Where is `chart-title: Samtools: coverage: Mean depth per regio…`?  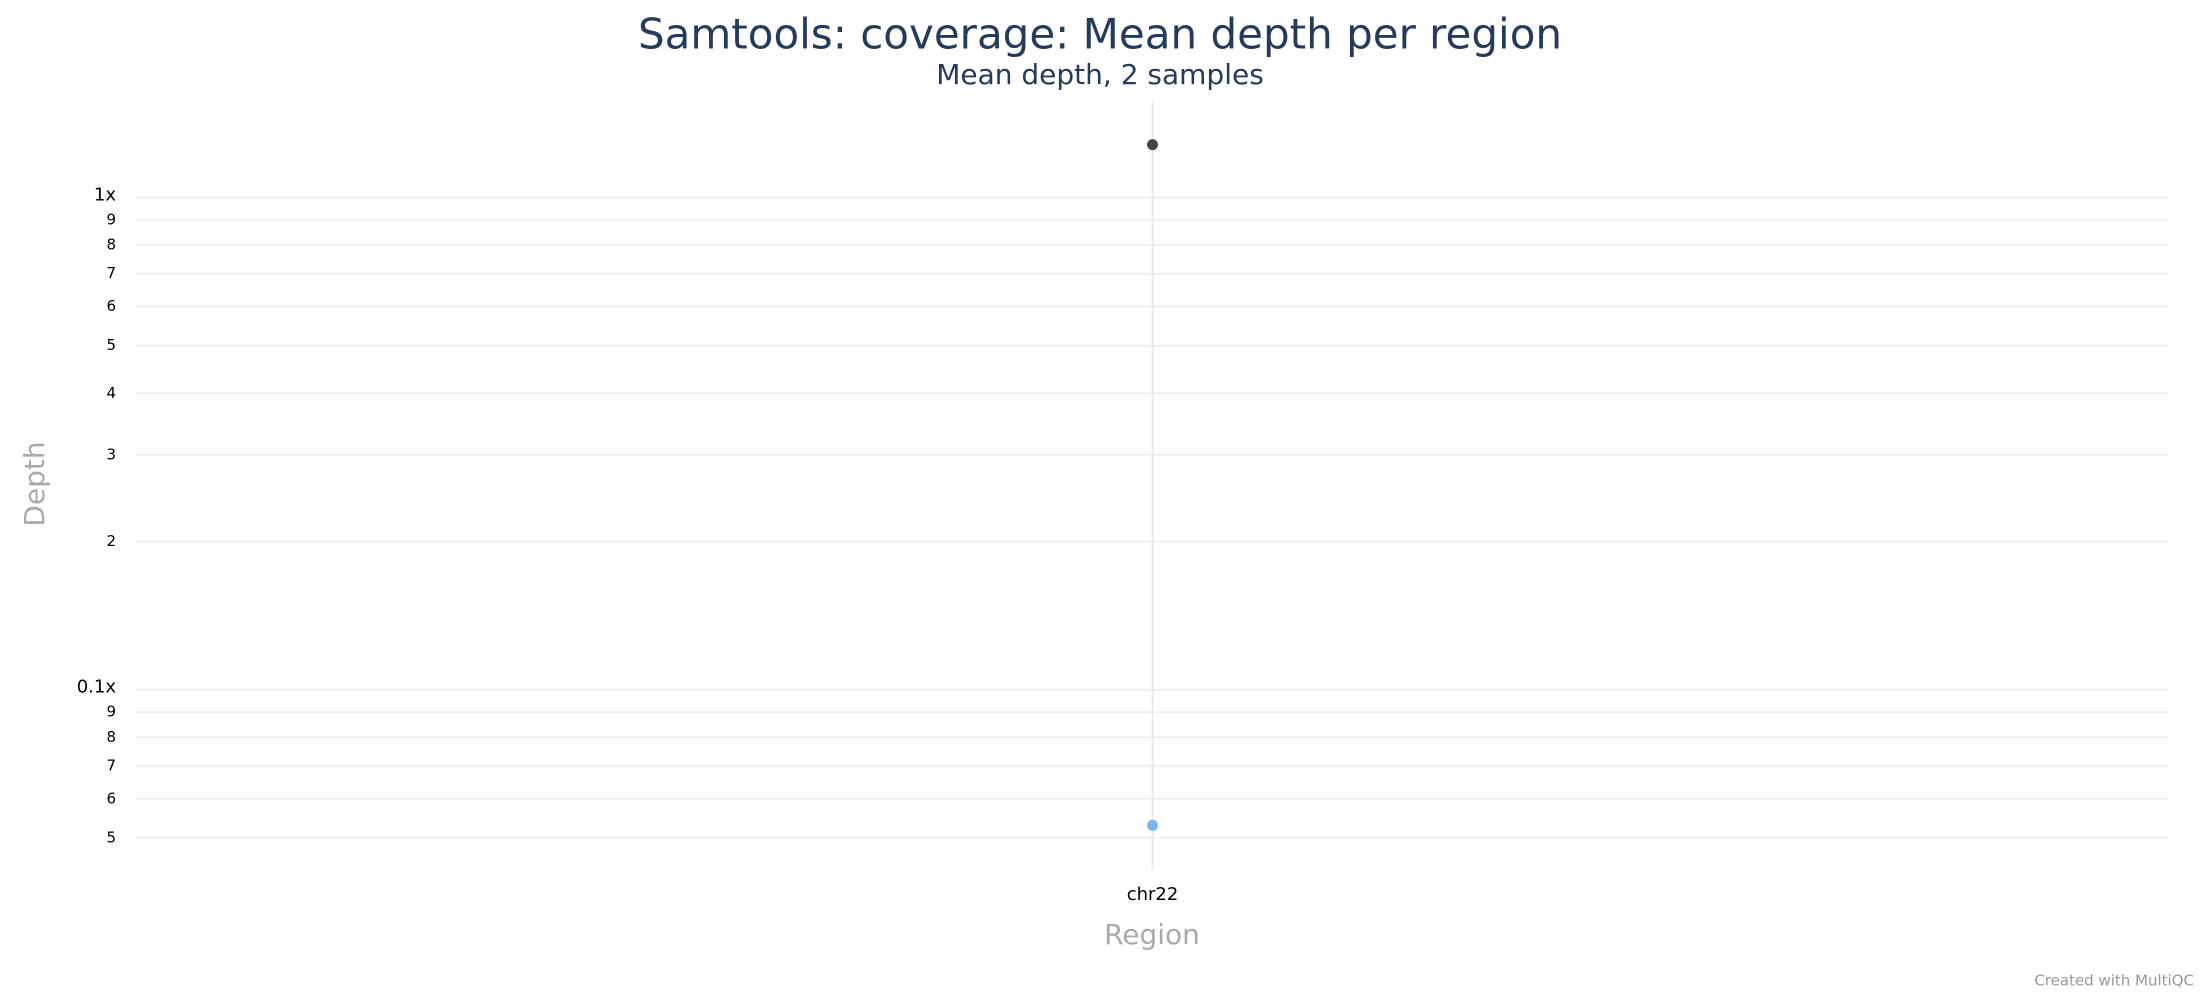
chart-title: Samtools: coverage: Mean depth per regio… is located at coordinates (1100, 34).